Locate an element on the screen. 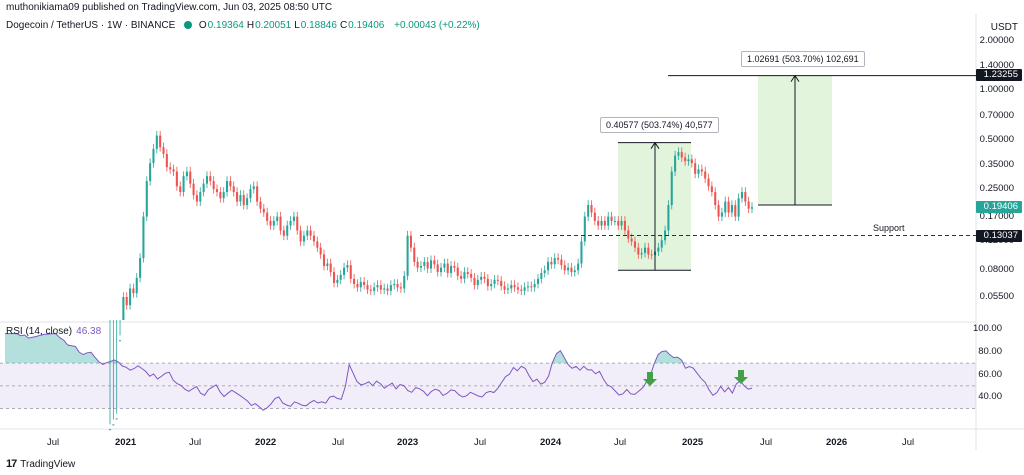 This screenshot has width=1024, height=475. ohlc-values: O0.19364 H0.20051 L0.18846 C0.19406 is located at coordinates (293, 25).